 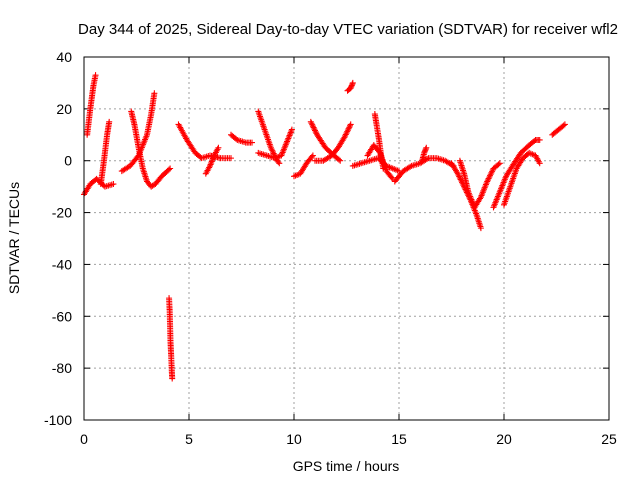 I want to click on x-tick-label: 10, so click(x=294, y=439).